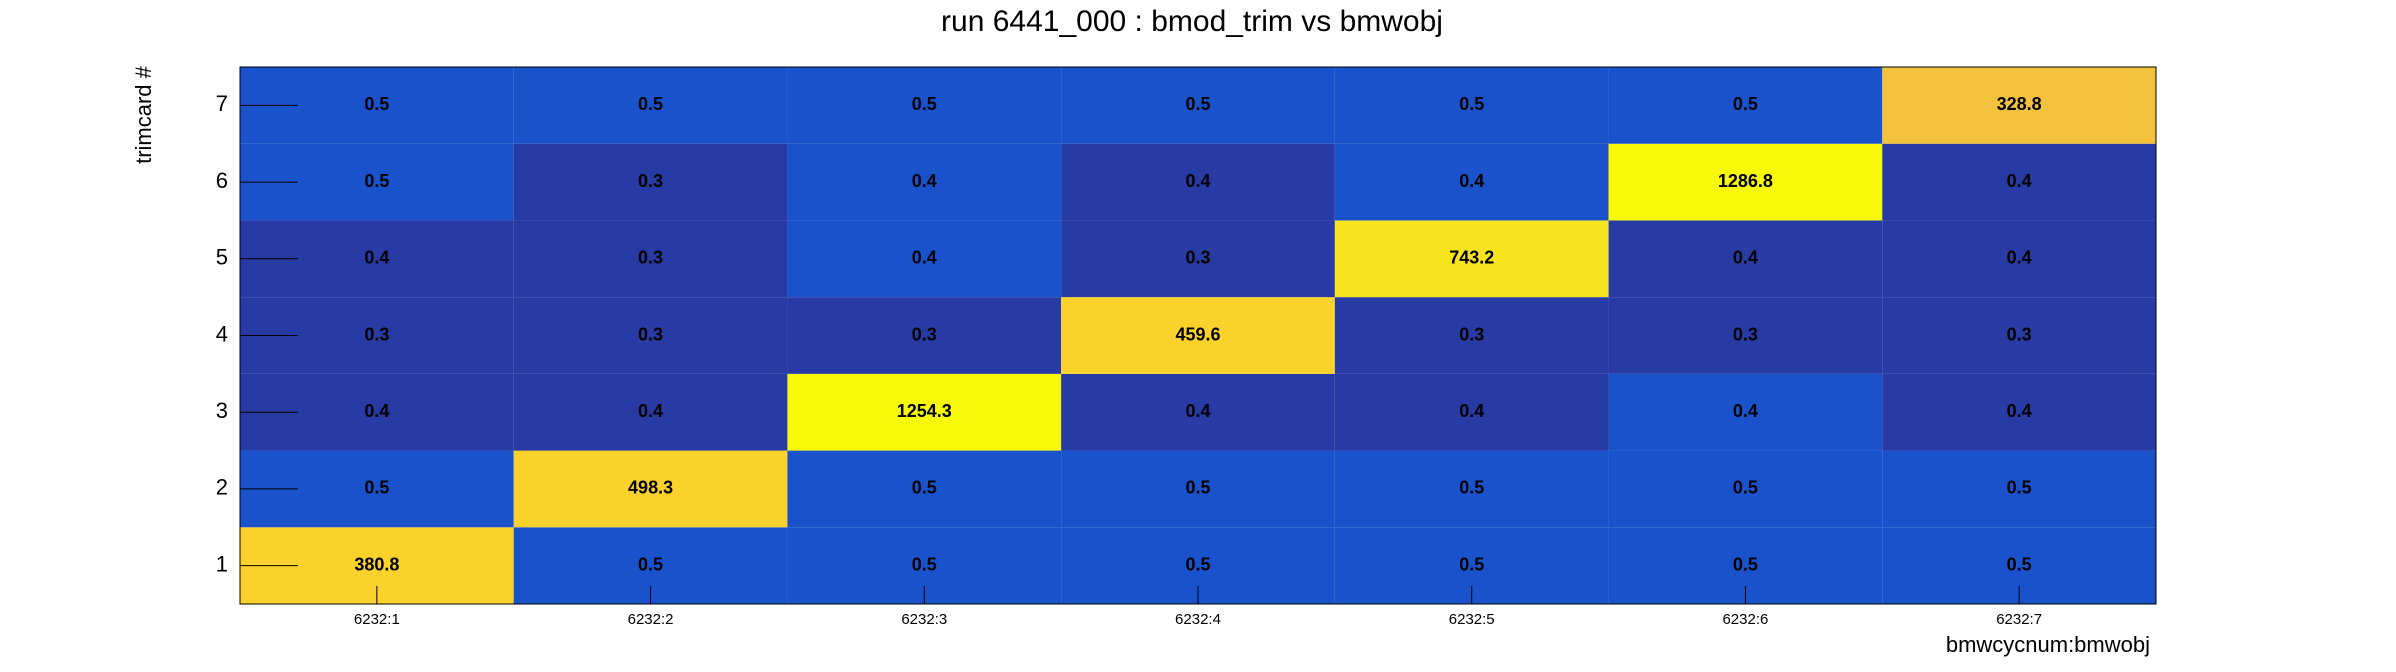 This screenshot has height=672, width=2396. Describe the element at coordinates (143, 114) in the screenshot. I see `y-axis-title: trimcard #` at that location.